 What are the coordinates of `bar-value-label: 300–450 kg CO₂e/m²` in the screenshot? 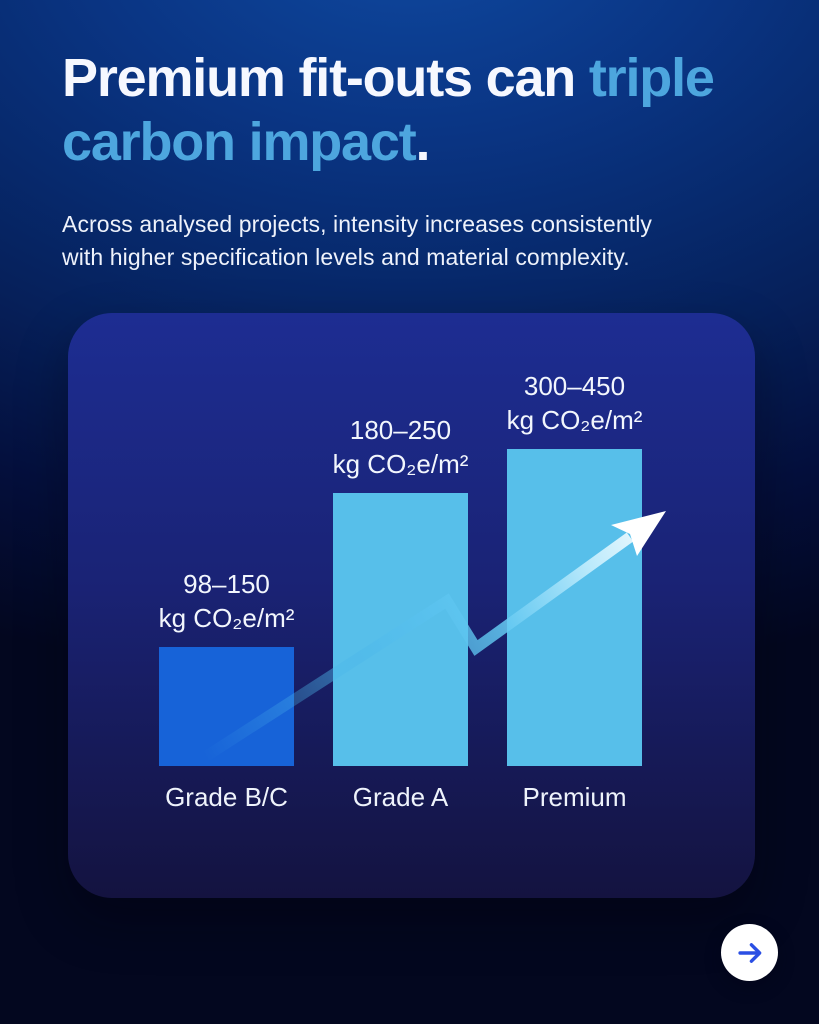 It's located at (575, 403).